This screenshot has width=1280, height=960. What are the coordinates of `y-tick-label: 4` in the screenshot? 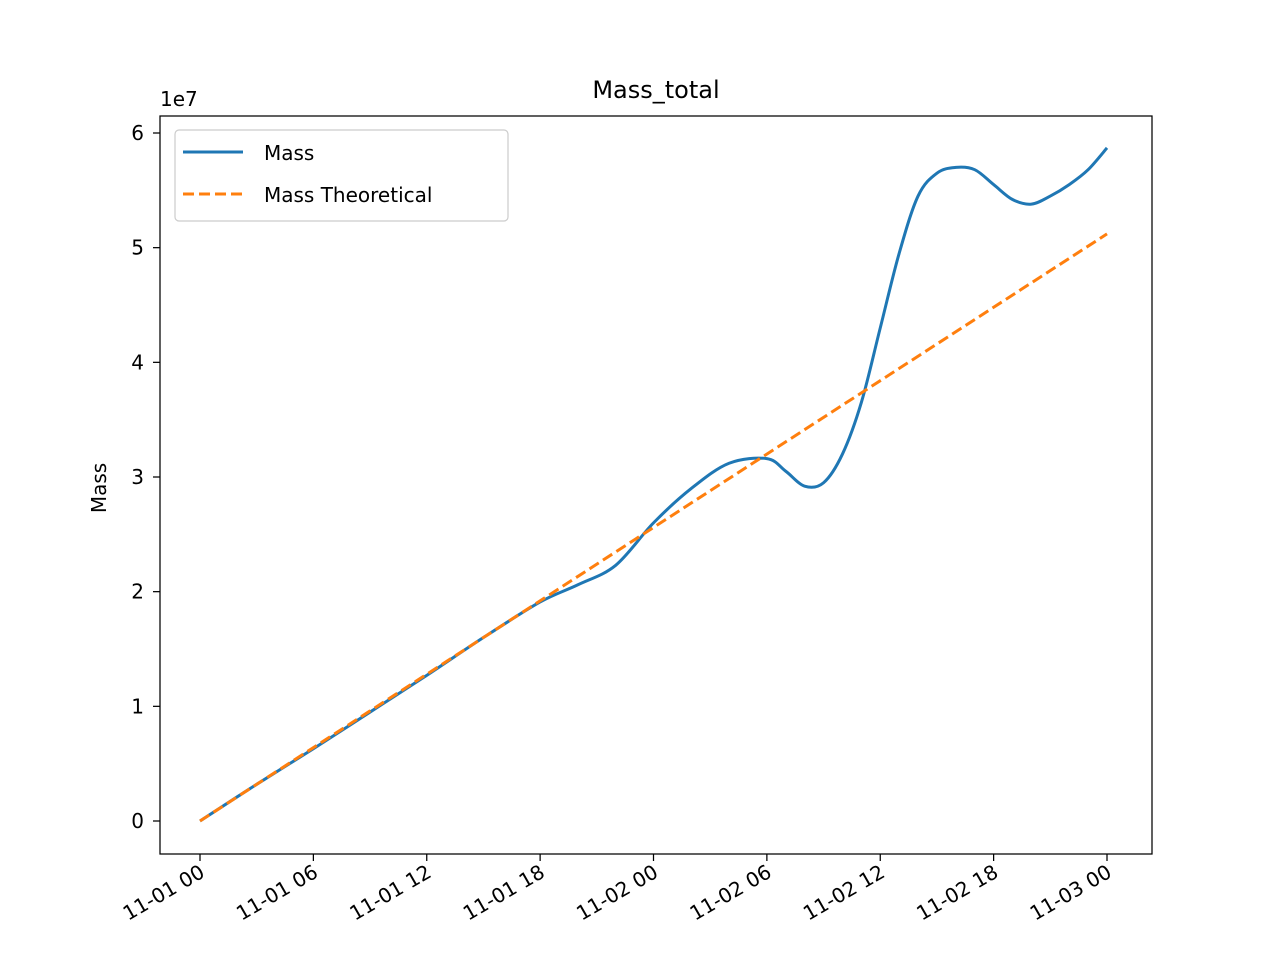 It's located at (137, 362).